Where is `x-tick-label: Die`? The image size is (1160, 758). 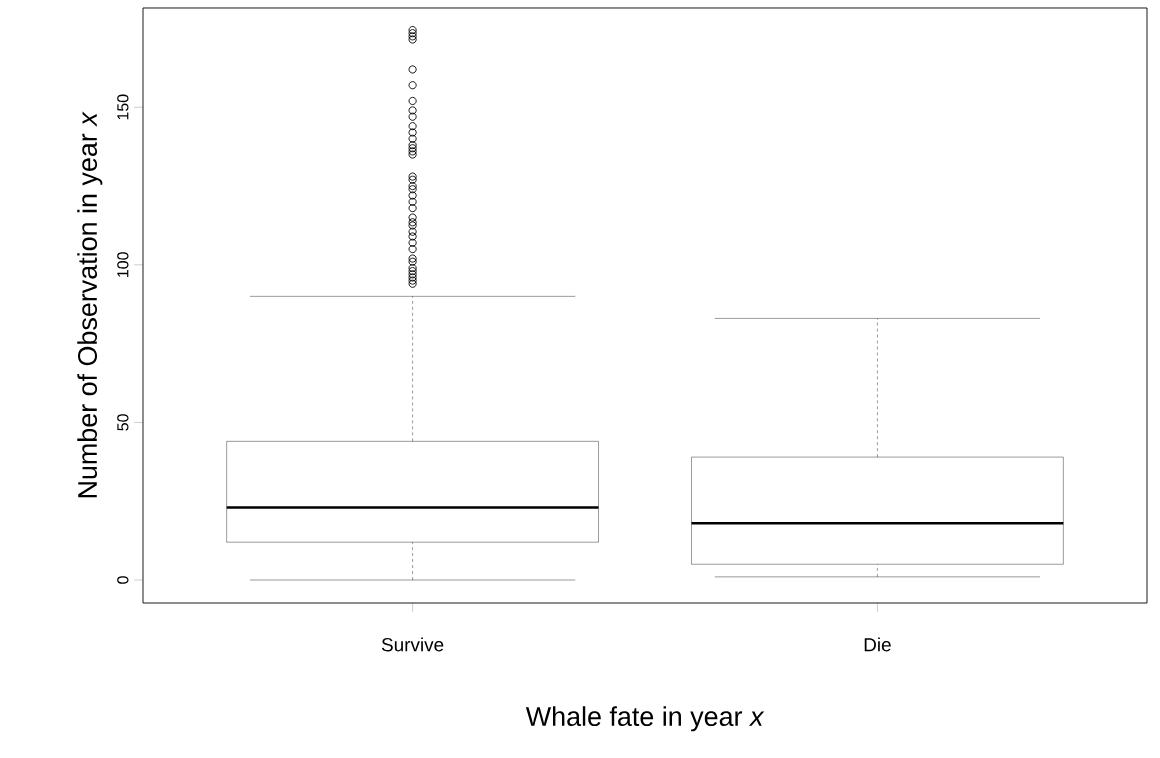
x-tick-label: Die is located at coordinates (877, 644).